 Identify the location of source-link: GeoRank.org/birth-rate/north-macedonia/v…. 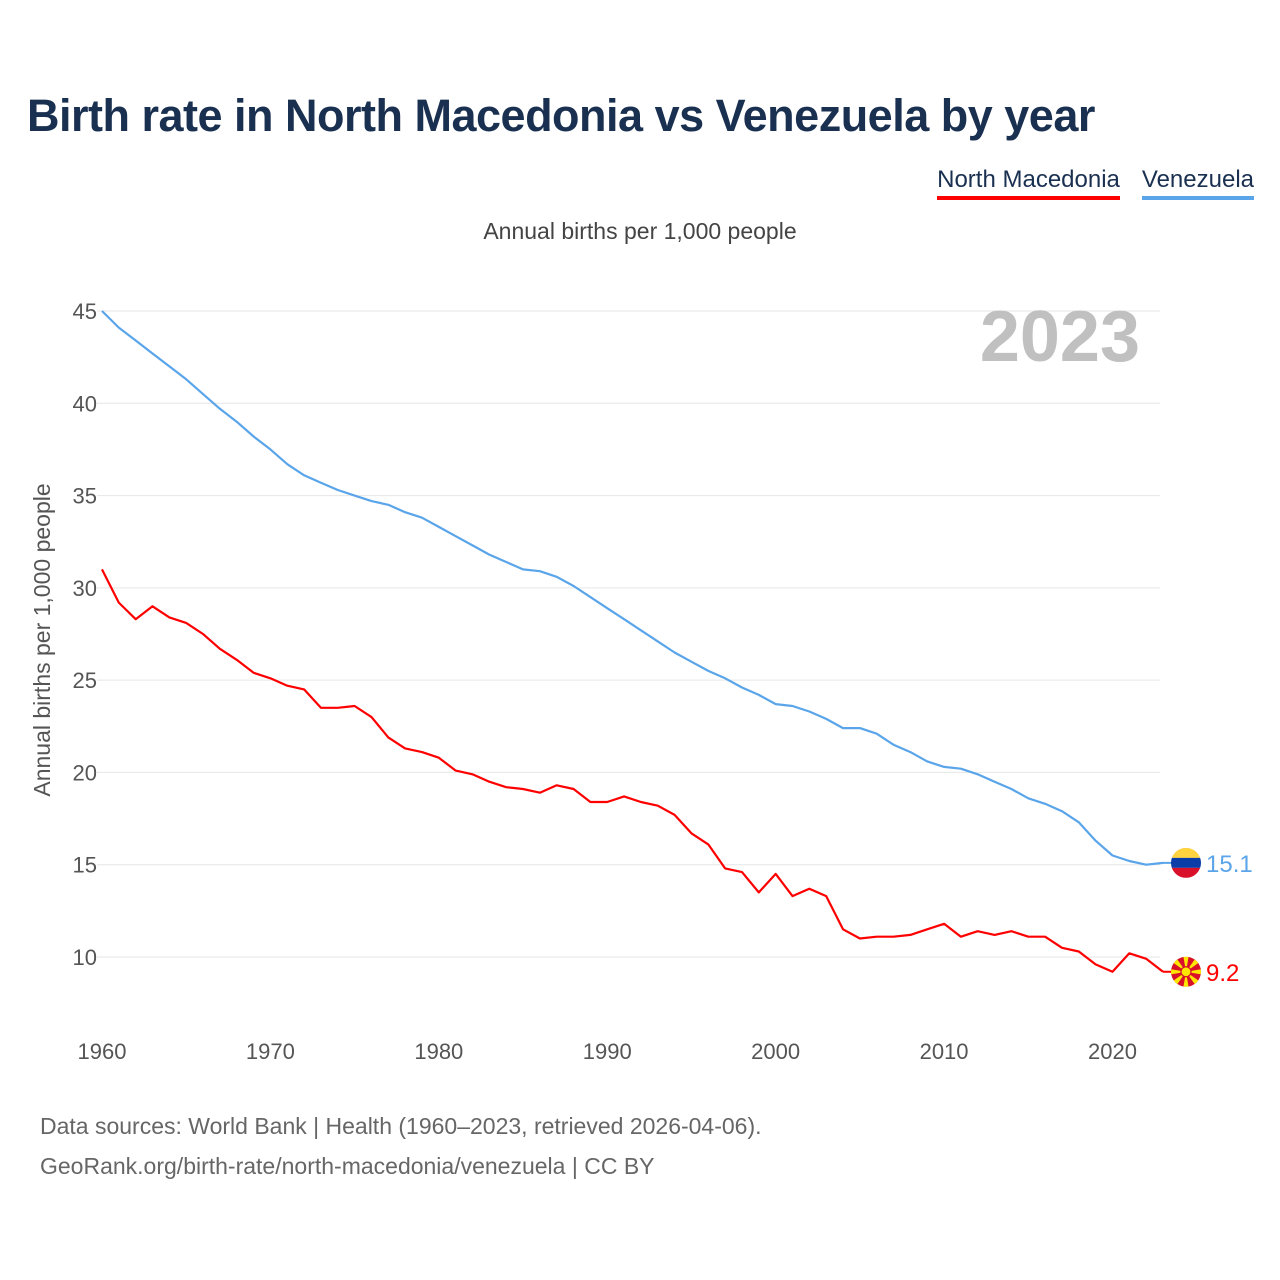
(347, 1166).